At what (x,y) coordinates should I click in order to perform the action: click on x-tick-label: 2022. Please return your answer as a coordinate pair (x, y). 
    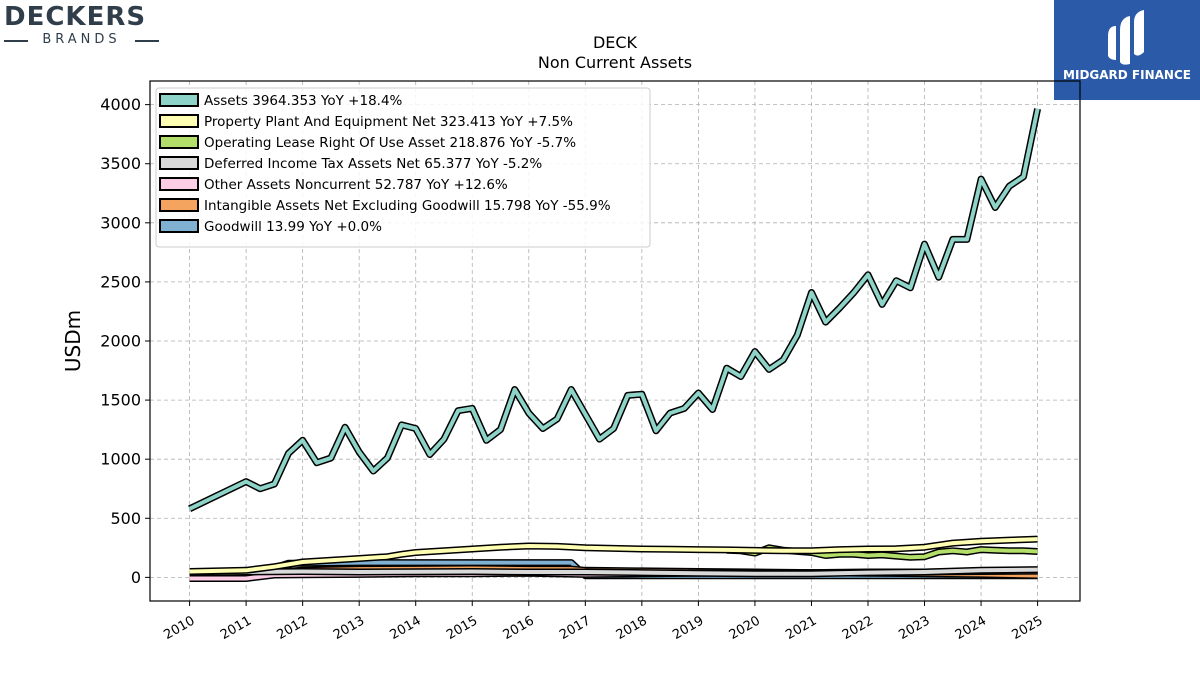
    Looking at the image, I should click on (858, 628).